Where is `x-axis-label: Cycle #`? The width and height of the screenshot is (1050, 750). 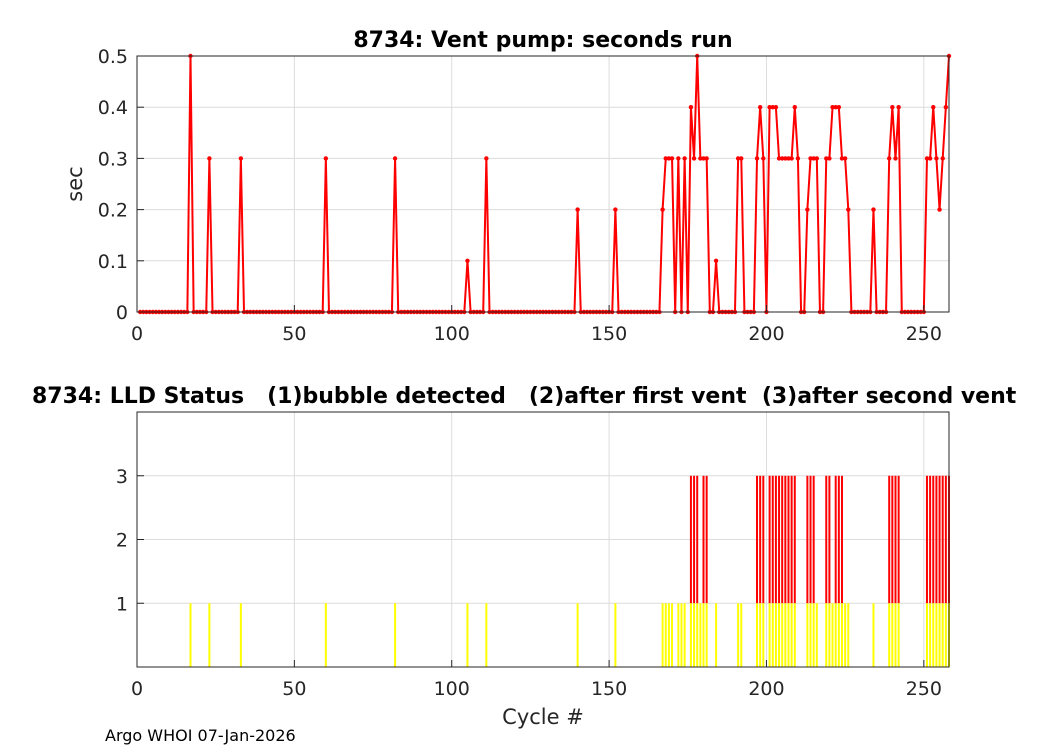
x-axis-label: Cycle # is located at coordinates (543, 717).